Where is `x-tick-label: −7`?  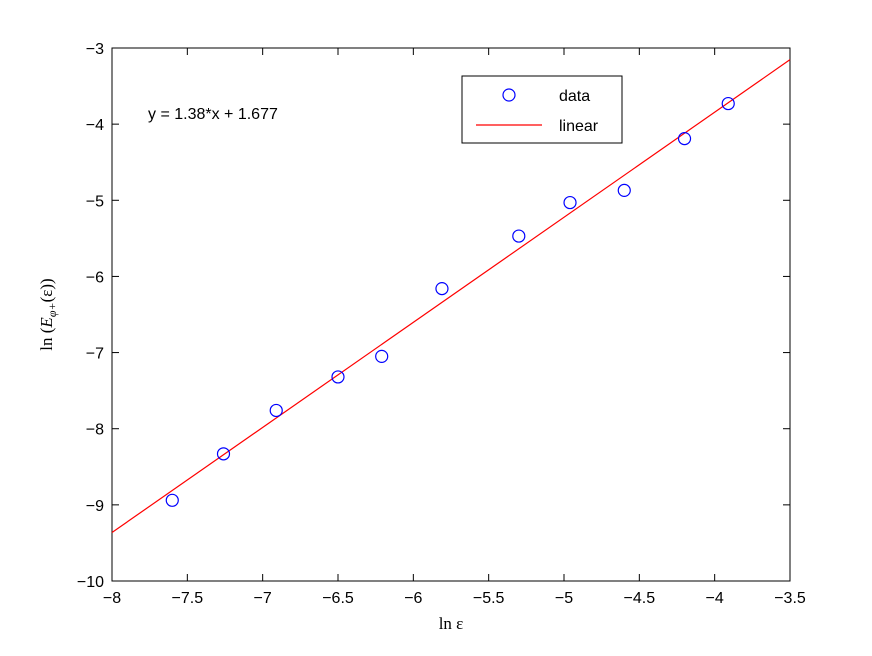
x-tick-label: −7 is located at coordinates (263, 598).